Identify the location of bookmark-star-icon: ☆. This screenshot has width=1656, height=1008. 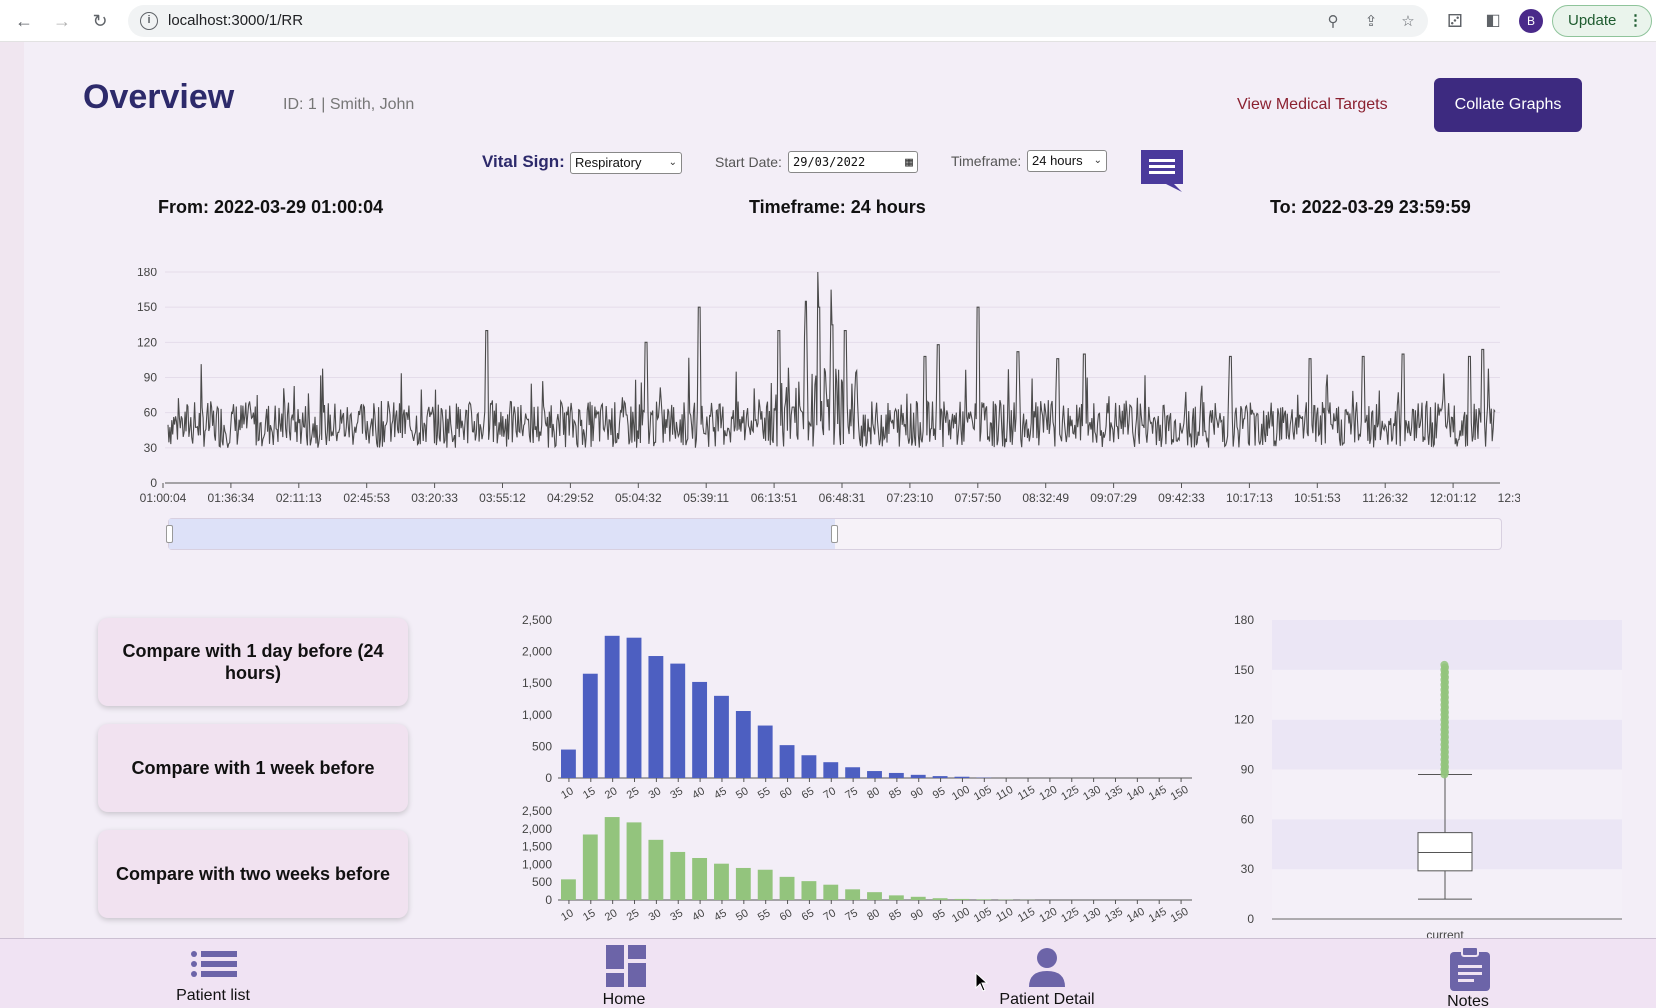
(1408, 21).